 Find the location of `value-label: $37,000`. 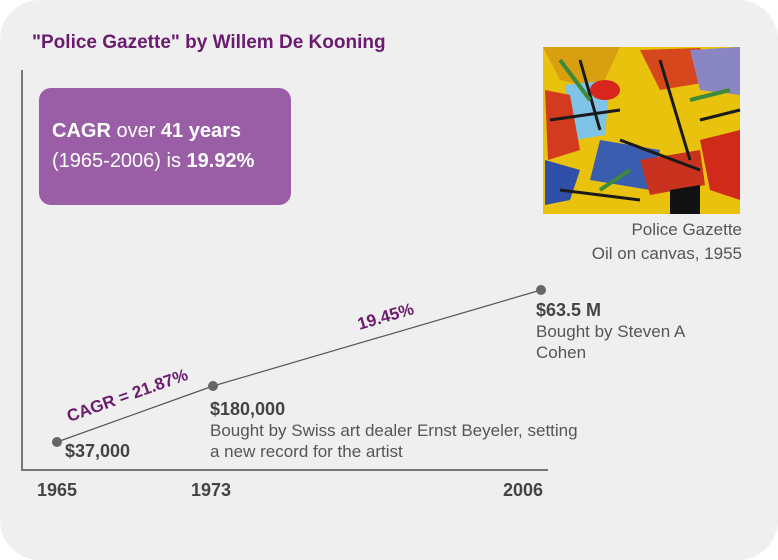

value-label: $37,000 is located at coordinates (98, 451).